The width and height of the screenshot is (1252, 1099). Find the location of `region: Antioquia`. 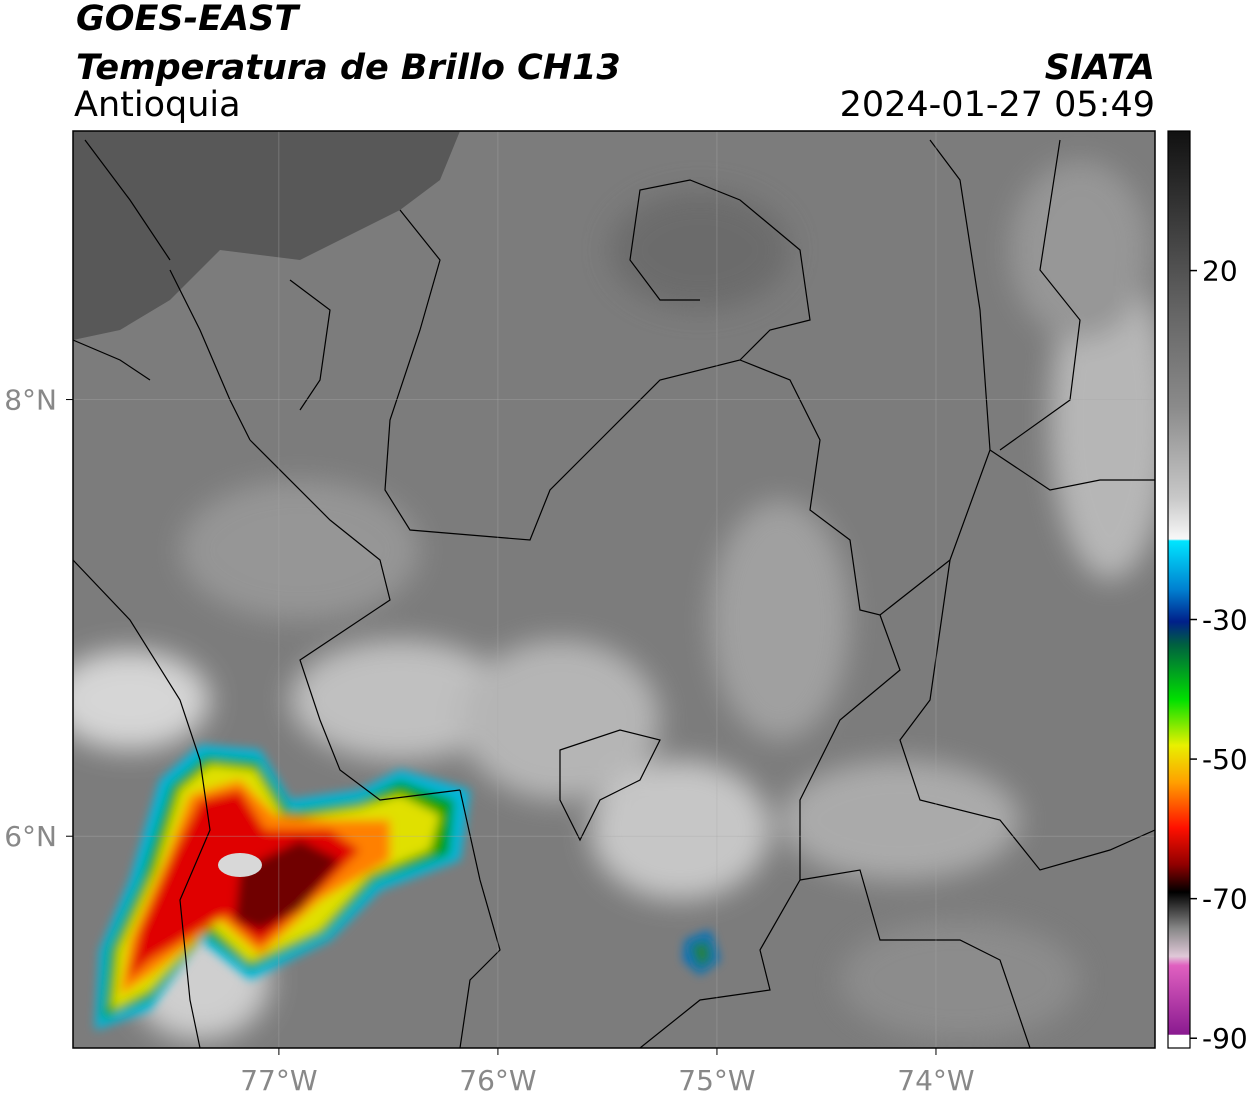

region: Antioquia is located at coordinates (157, 105).